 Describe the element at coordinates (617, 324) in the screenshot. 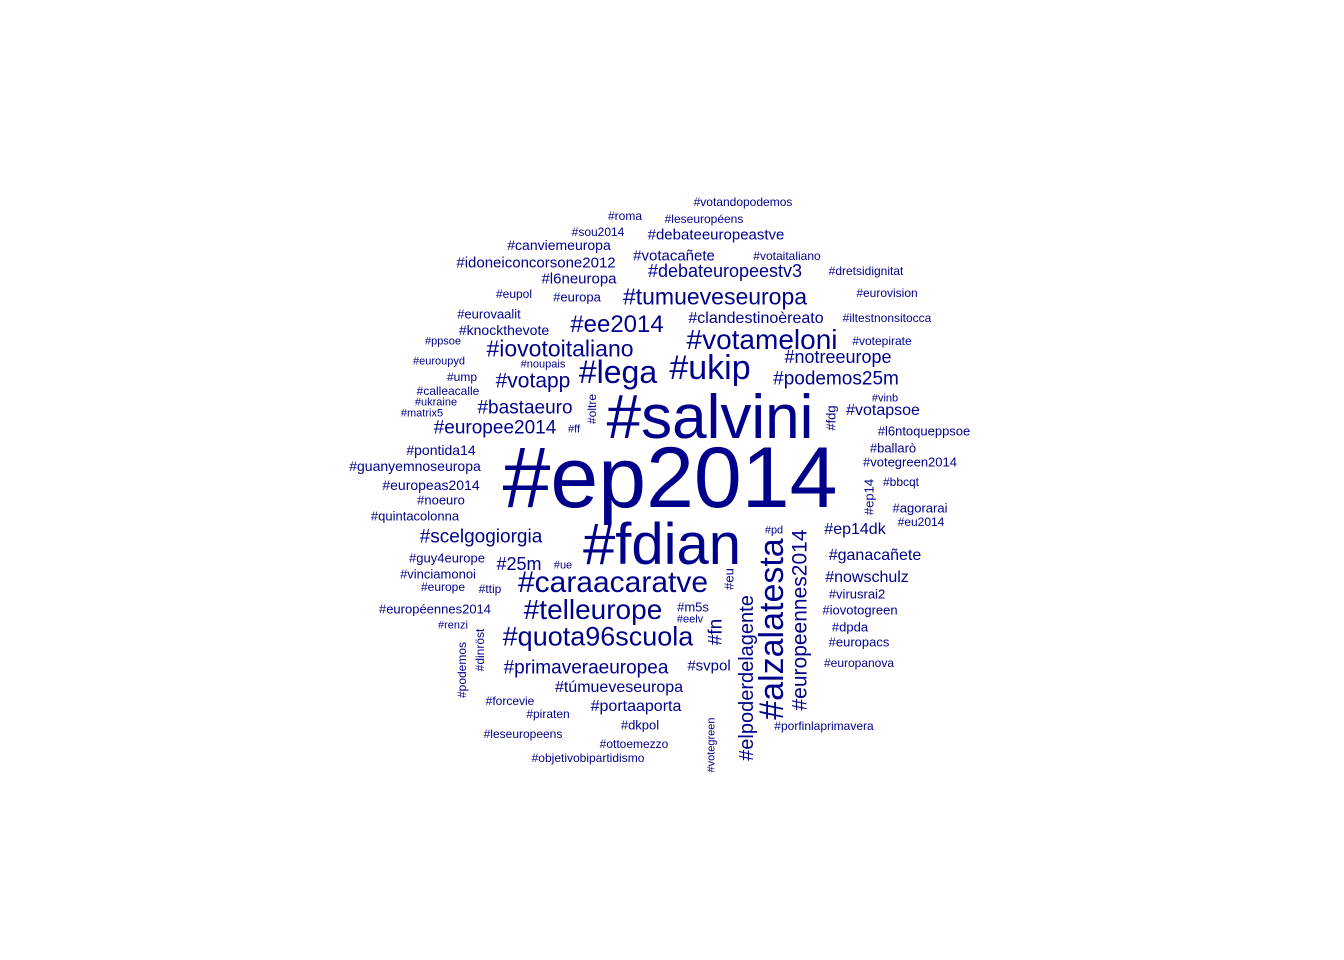

I see `word-ee2014: #ee2014` at that location.